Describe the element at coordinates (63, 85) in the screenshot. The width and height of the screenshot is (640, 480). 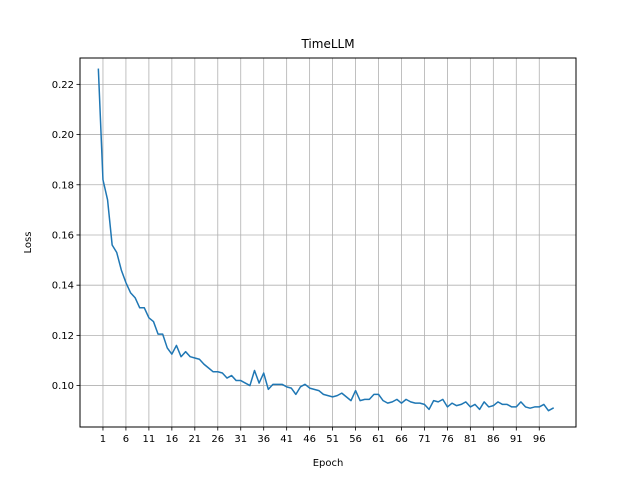
I see `y-tick-label: 0.22` at that location.